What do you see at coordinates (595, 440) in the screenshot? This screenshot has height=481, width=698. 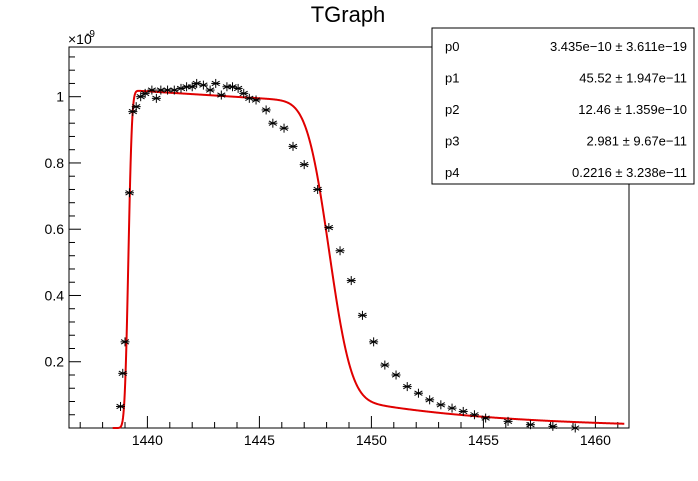 I see `x-tick-label: 1460` at bounding box center [595, 440].